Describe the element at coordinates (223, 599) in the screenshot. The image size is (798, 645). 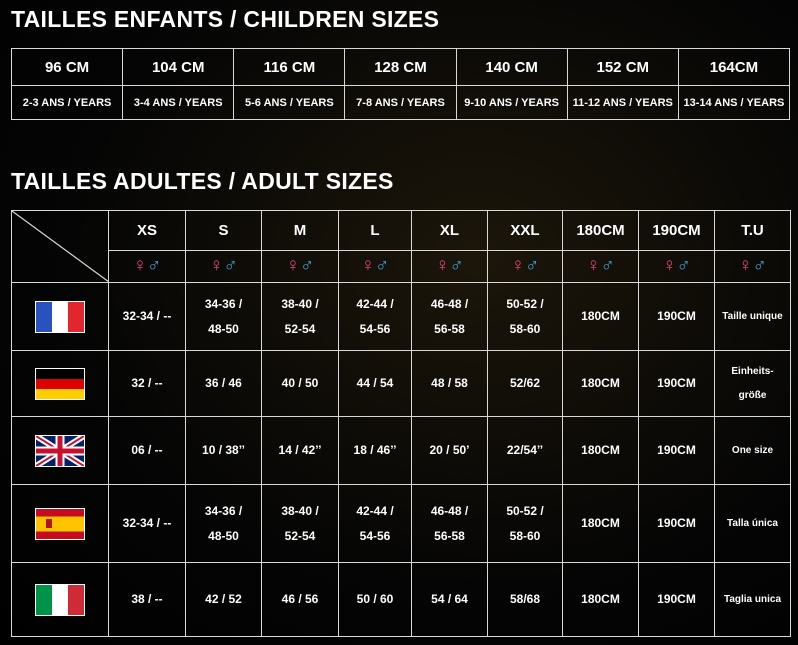
I see `size-cell: 42 / 52` at that location.